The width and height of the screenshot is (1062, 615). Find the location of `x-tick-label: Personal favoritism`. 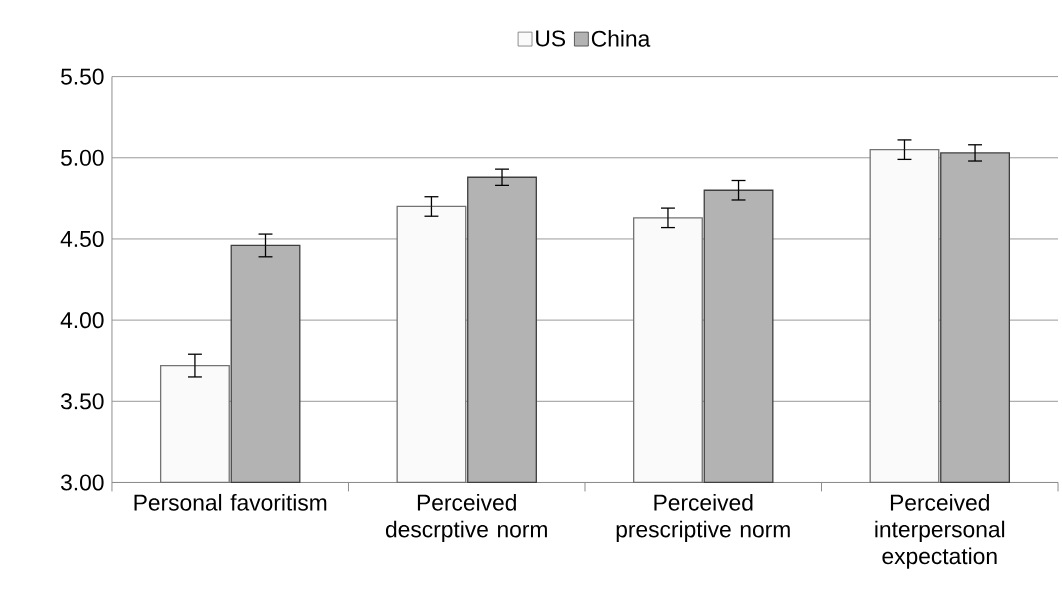

x-tick-label: Personal favoritism is located at coordinates (230, 502).